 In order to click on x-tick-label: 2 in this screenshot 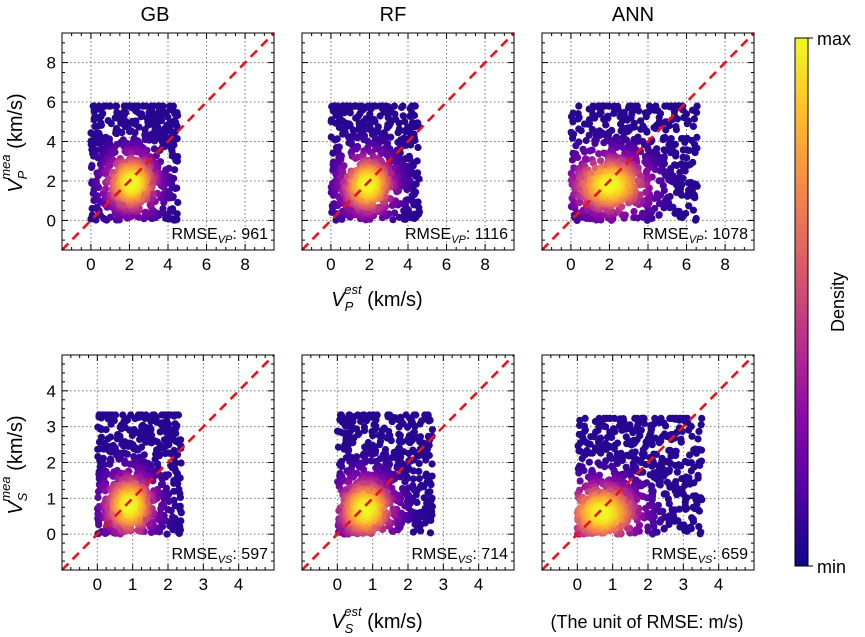, I will do `click(369, 264)`.